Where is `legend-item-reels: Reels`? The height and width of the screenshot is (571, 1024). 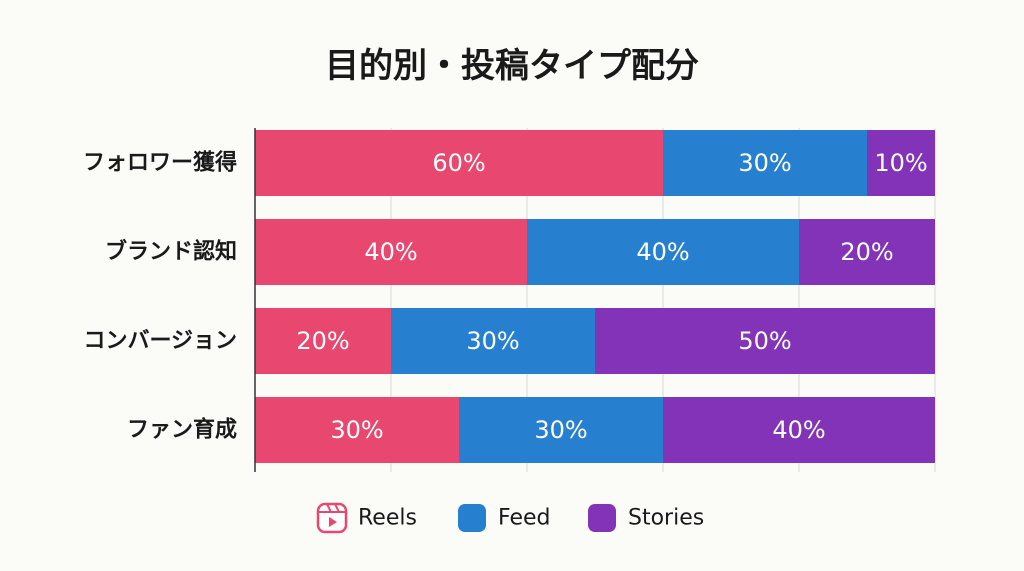
legend-item-reels: Reels is located at coordinates (366, 518).